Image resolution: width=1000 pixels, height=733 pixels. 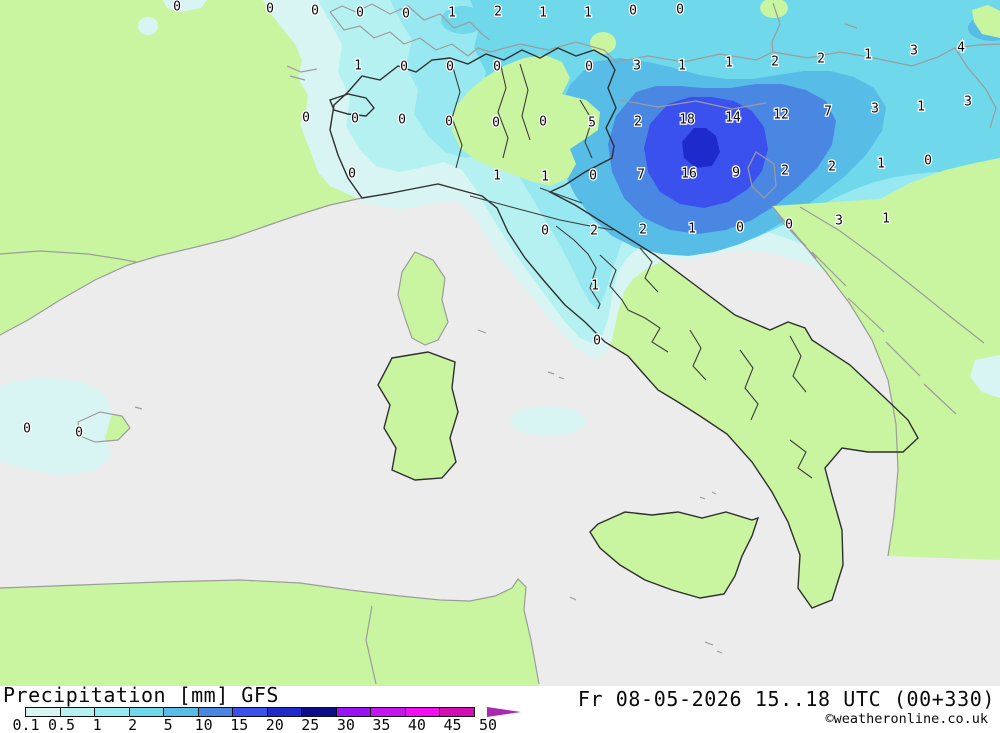 I want to click on legend-tick-25: 25, so click(x=310, y=724).